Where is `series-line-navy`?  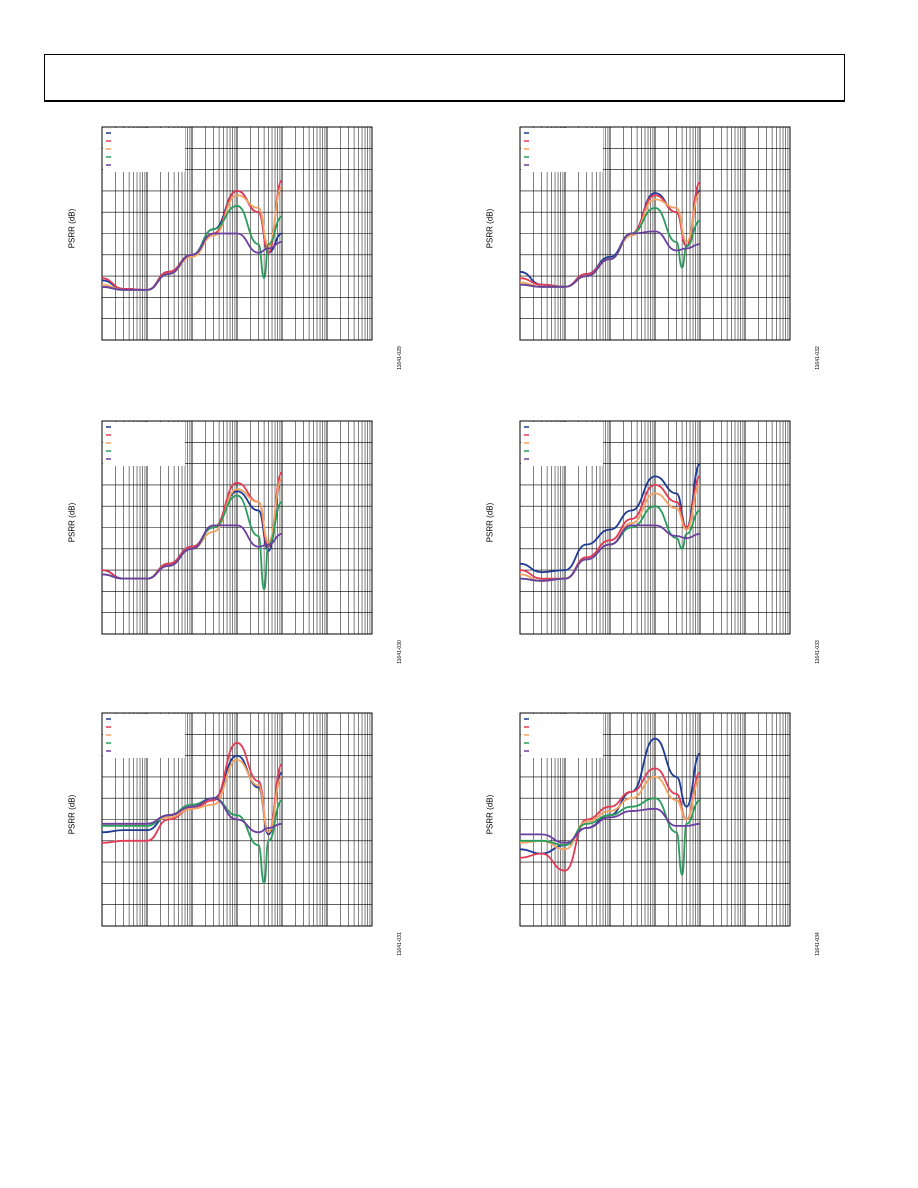
series-line-navy is located at coordinates (610, 796).